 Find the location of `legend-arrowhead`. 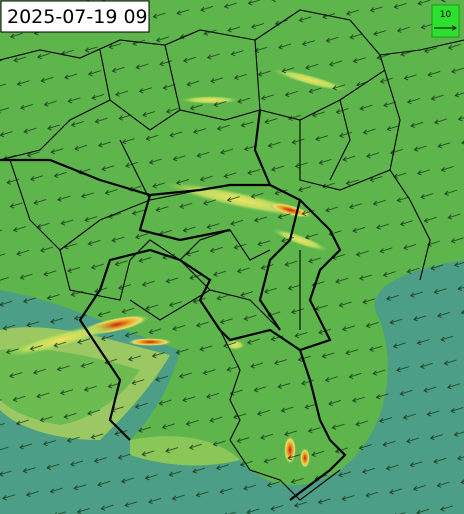

legend-arrowhead is located at coordinates (454, 28).